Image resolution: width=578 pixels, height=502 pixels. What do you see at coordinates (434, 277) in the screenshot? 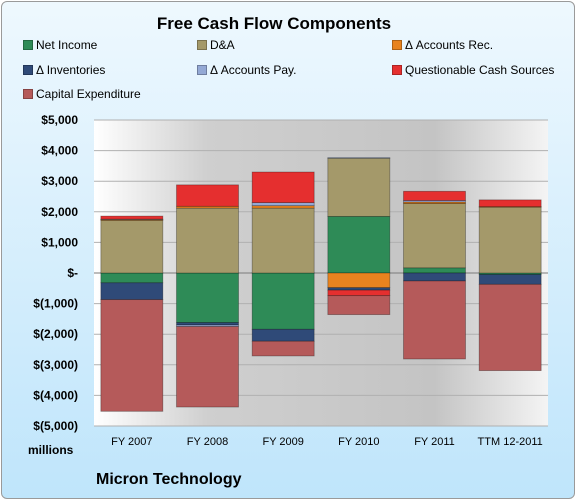
I see `bar-inventories-fy-2011` at bounding box center [434, 277].